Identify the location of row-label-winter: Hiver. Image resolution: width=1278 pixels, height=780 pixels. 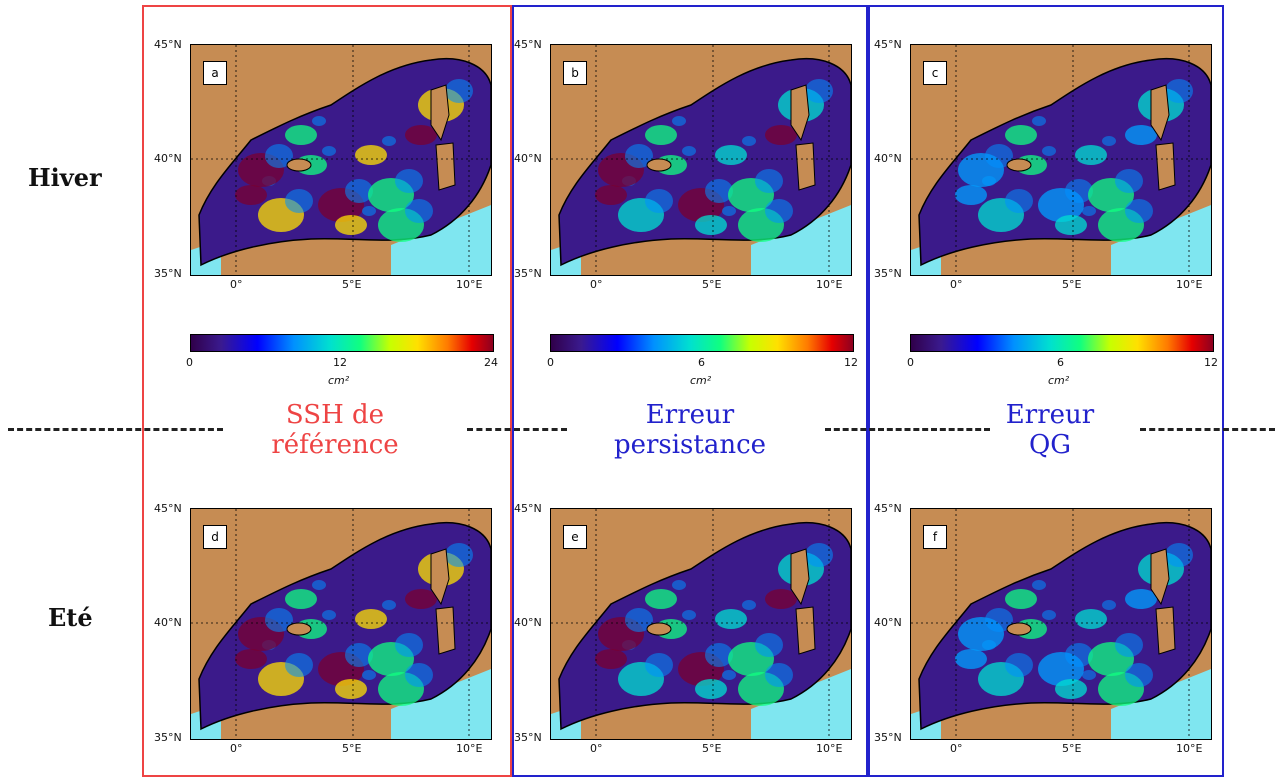
(65, 177).